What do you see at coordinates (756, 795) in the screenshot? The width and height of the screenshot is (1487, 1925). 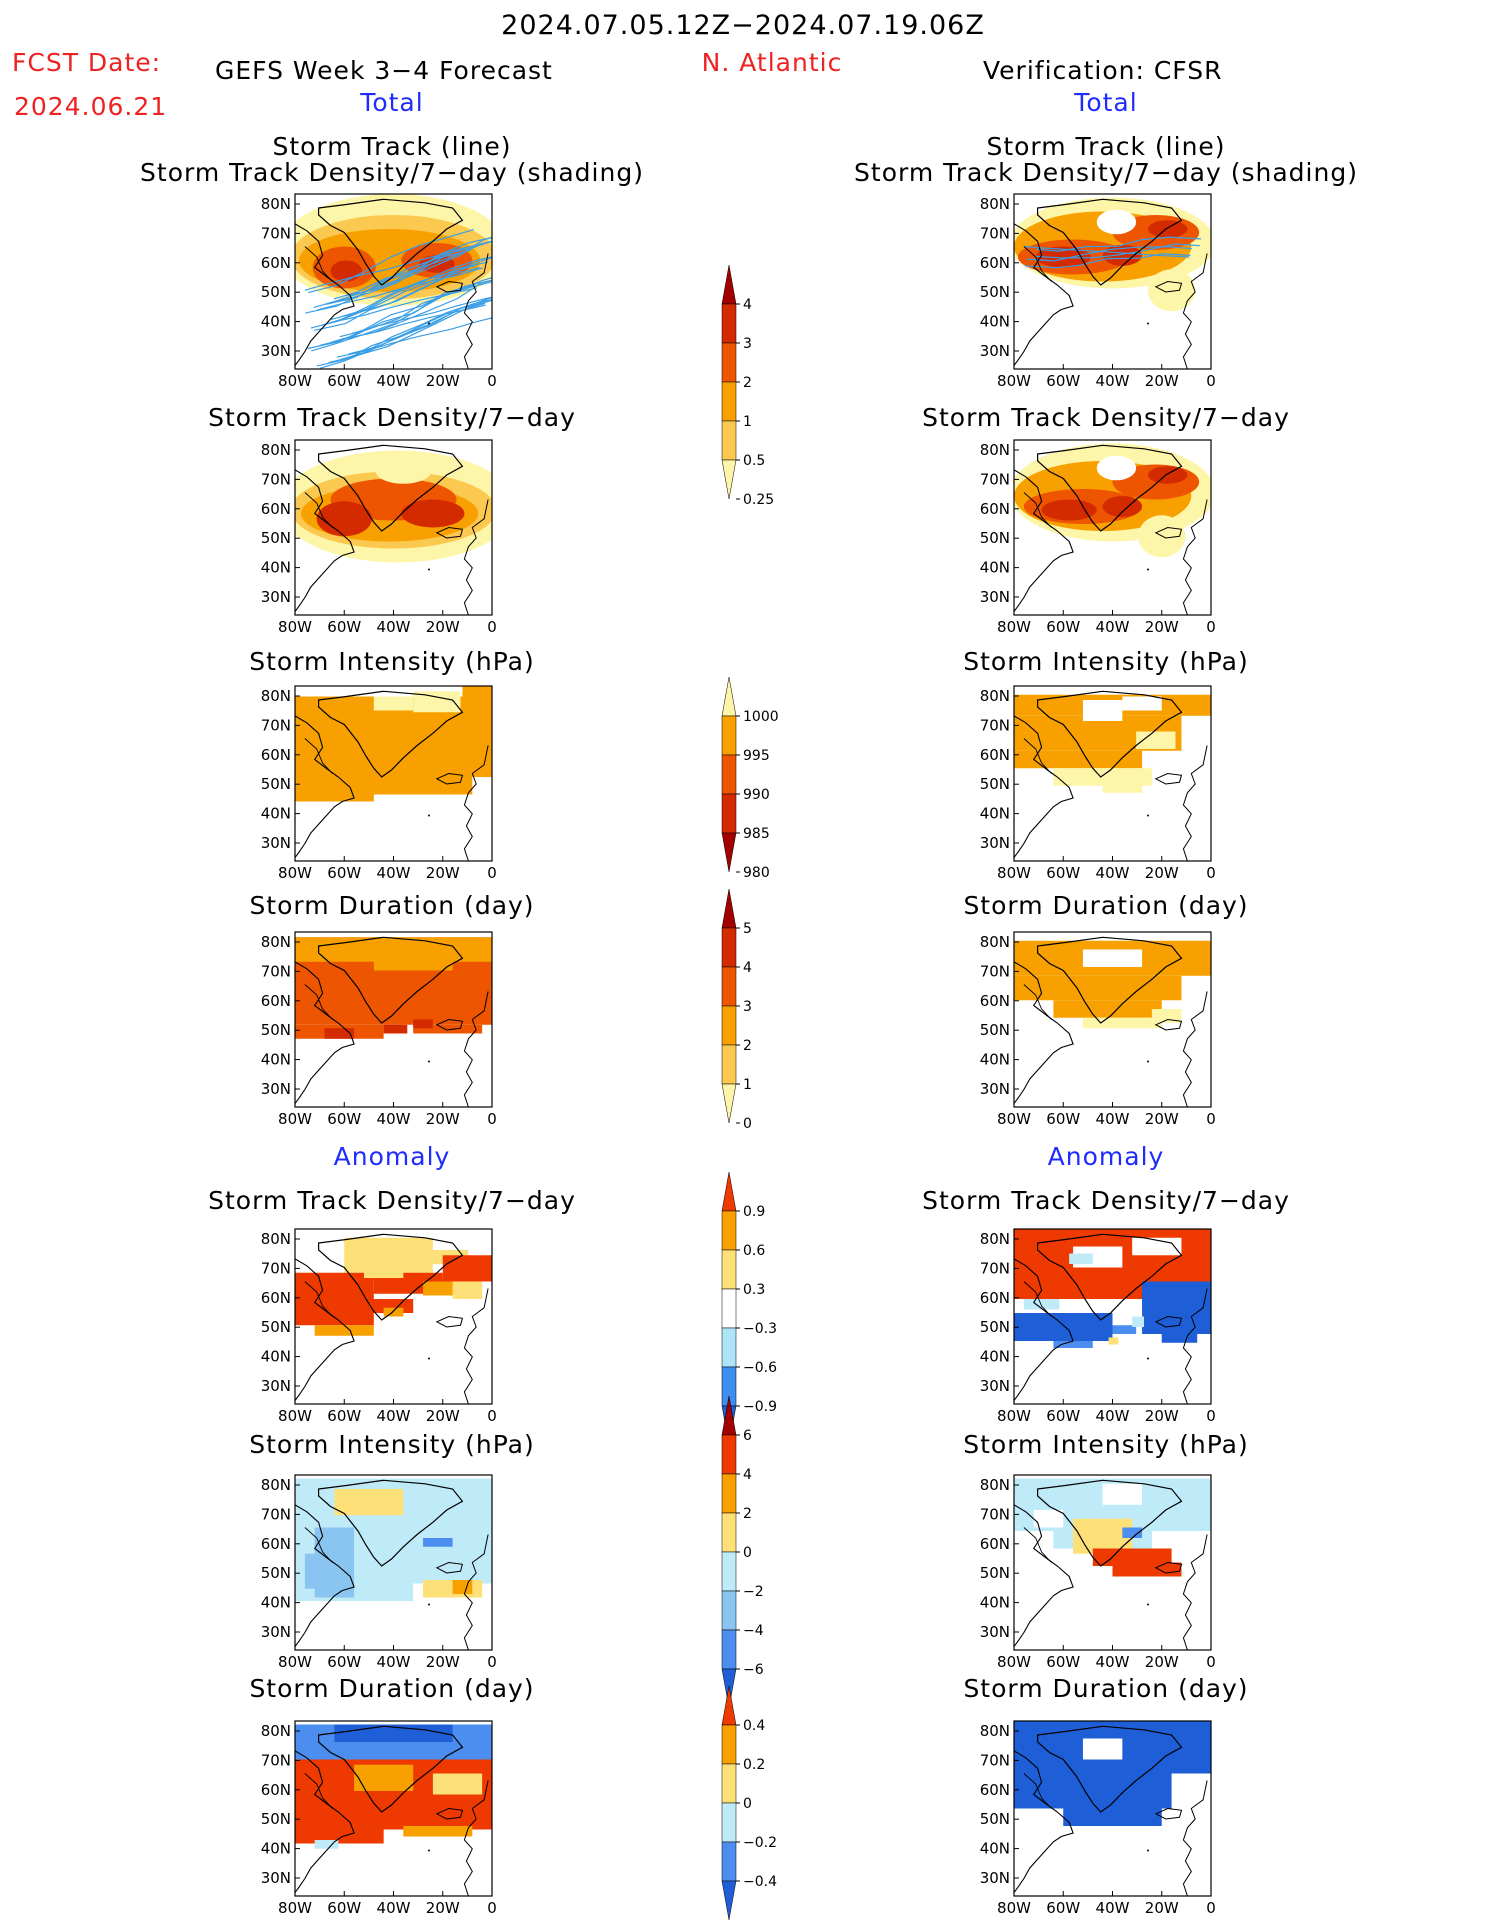 I see `colorbar-label: 990` at bounding box center [756, 795].